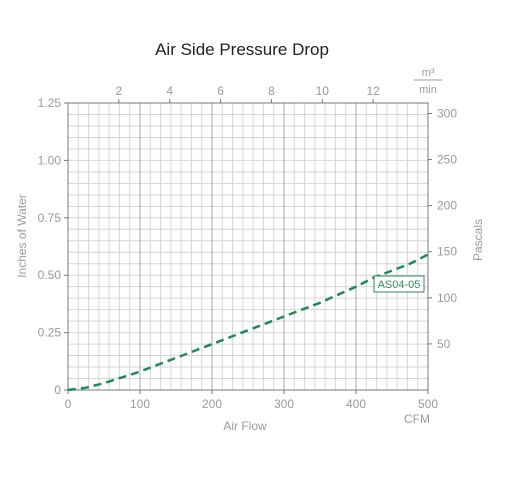 The image size is (511, 478). What do you see at coordinates (323, 91) in the screenshot?
I see `top-tick-label: 10` at bounding box center [323, 91].